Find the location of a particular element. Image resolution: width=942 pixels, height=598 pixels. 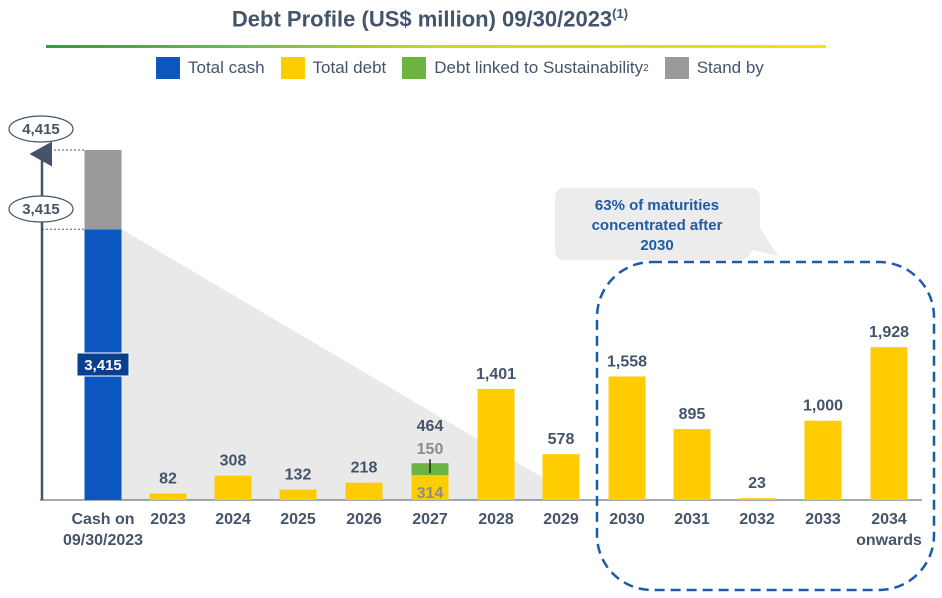

bar-debt-2024 is located at coordinates (233, 487).